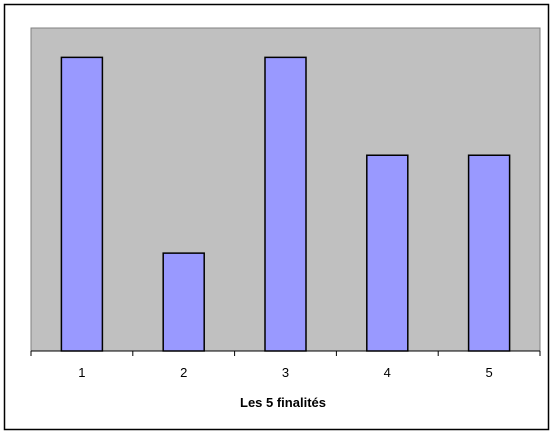  I want to click on x-tick-label-5: 5, so click(488, 372).